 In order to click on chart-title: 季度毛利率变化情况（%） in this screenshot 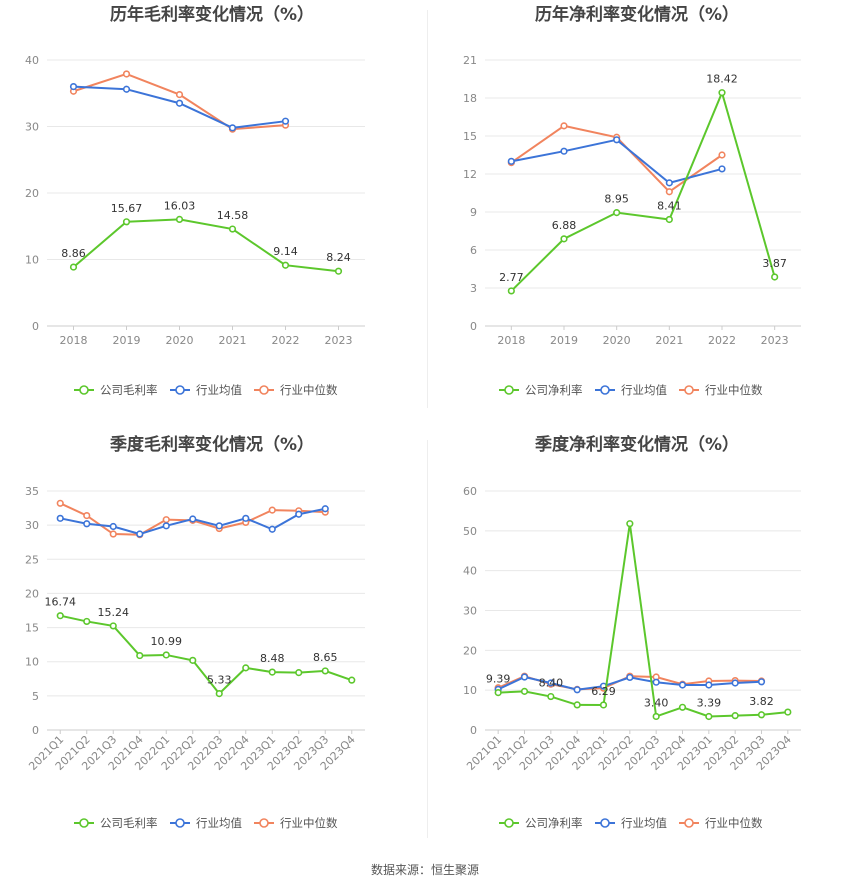, I will do `click(212, 444)`.